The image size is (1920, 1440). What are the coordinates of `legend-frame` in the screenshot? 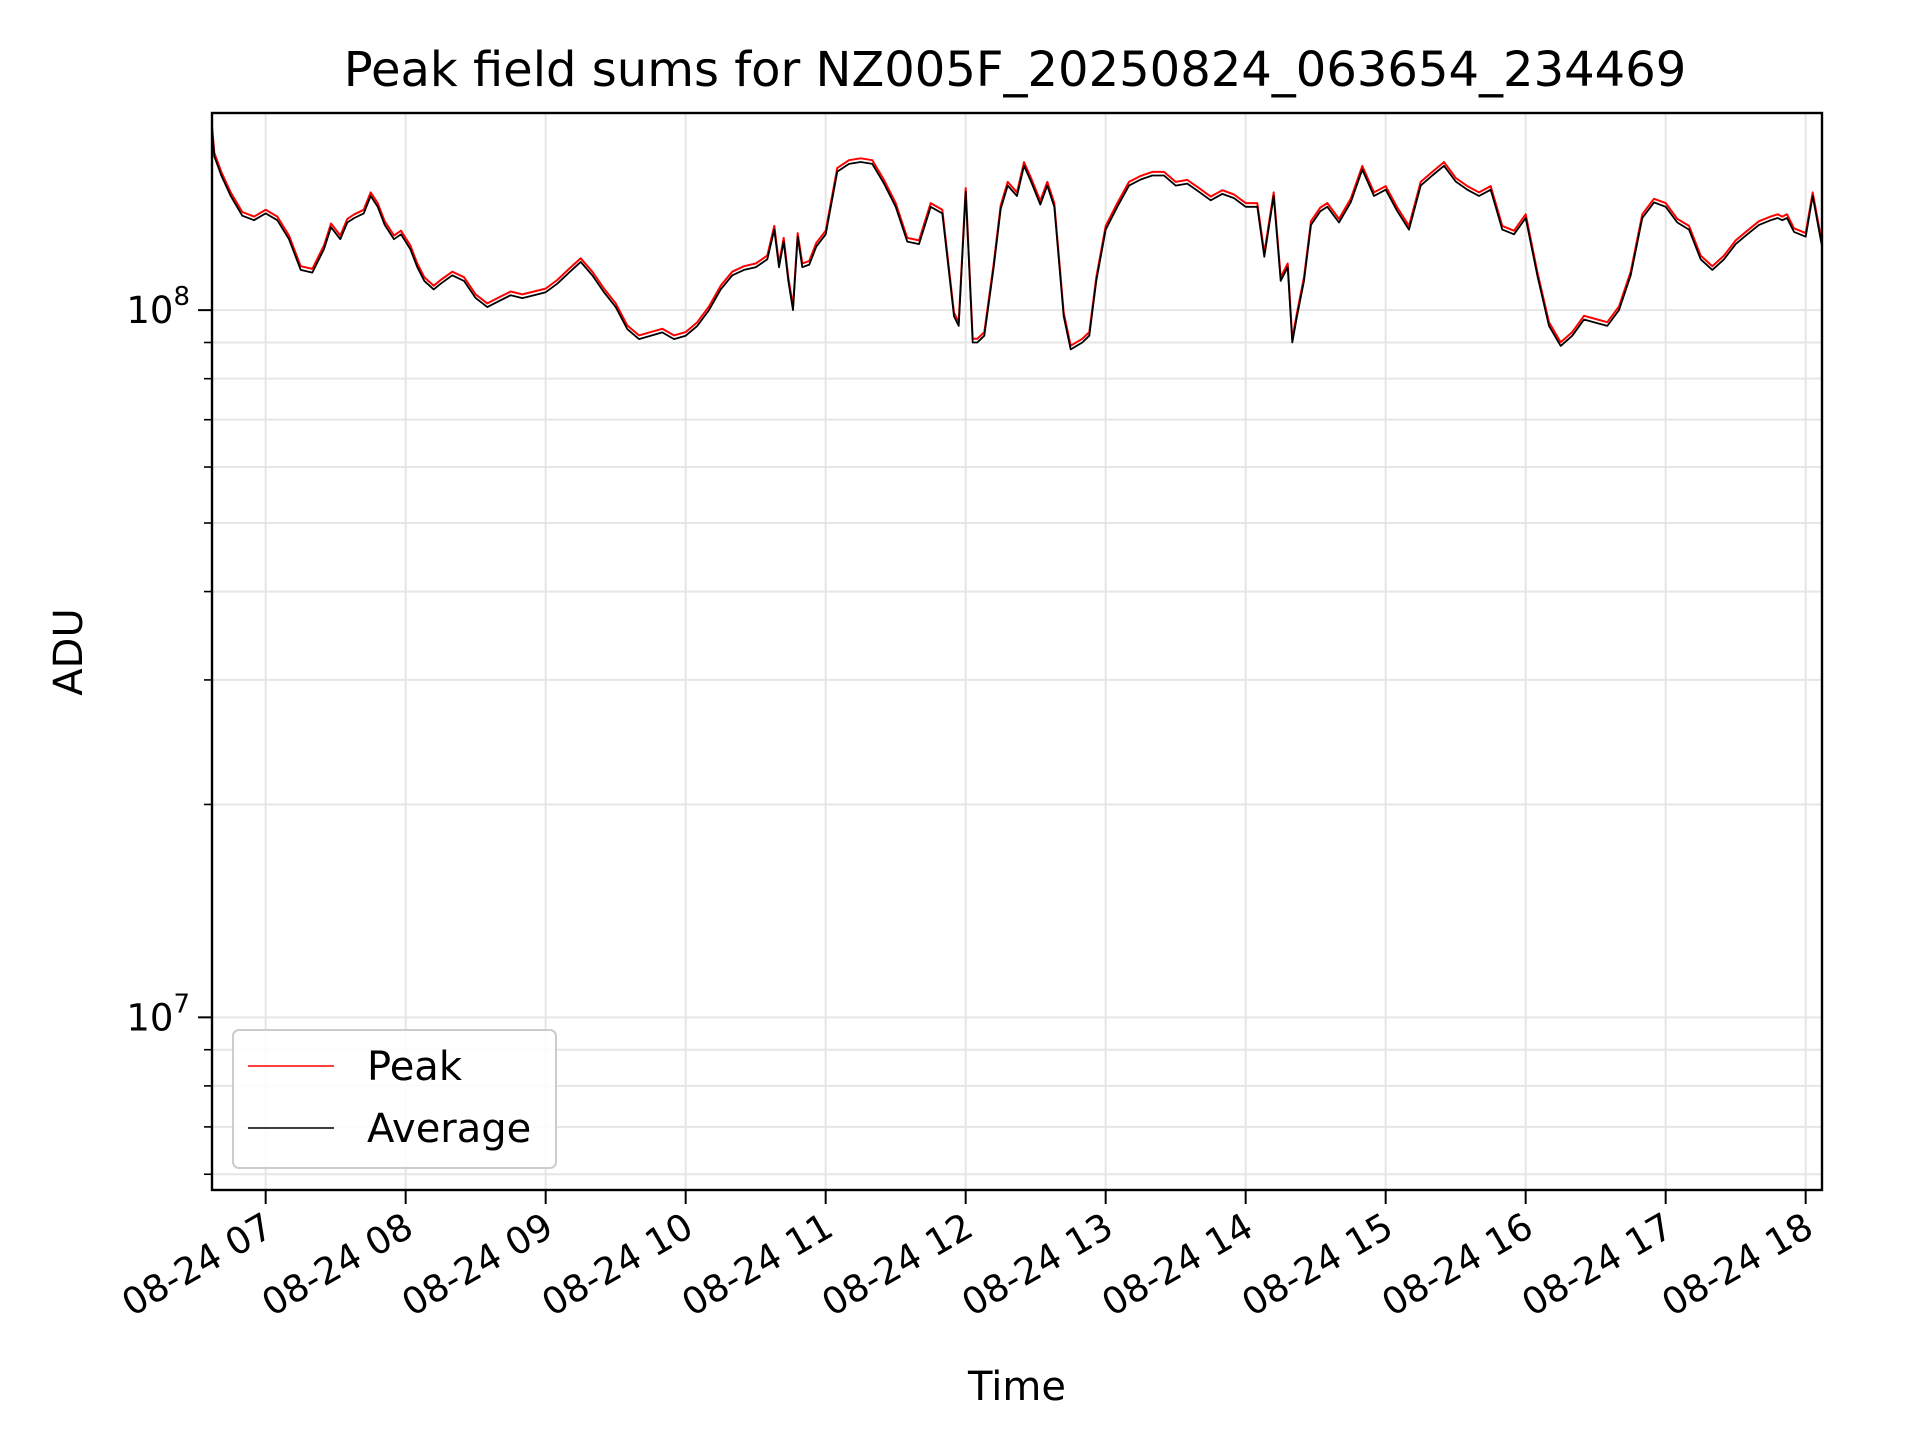 It's located at (394, 1099).